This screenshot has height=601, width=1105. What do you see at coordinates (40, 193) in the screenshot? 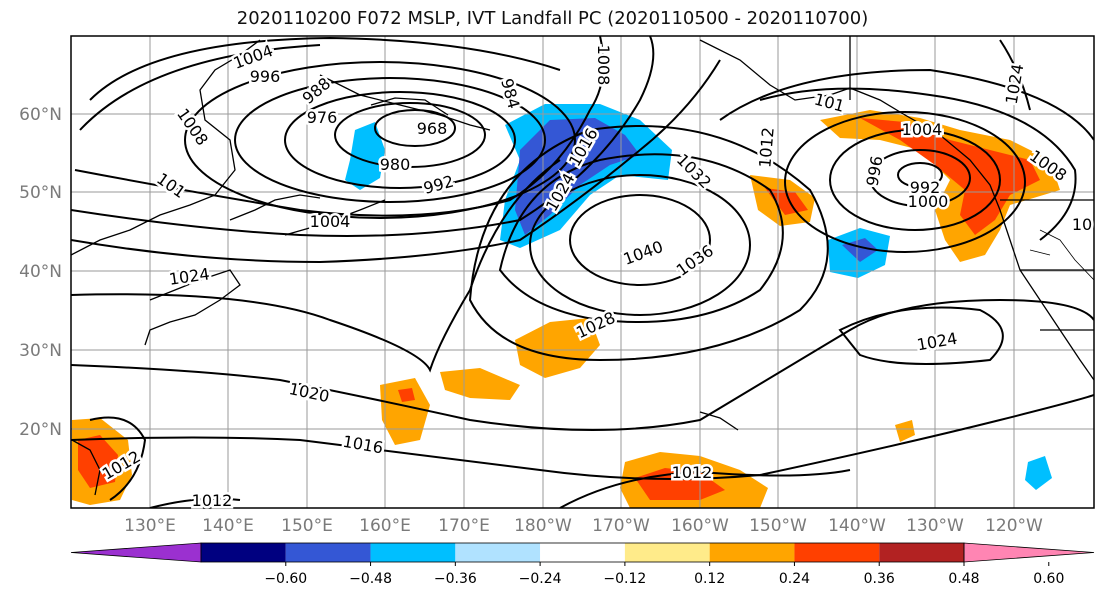
I see `lat-label: 50°N` at bounding box center [40, 193].